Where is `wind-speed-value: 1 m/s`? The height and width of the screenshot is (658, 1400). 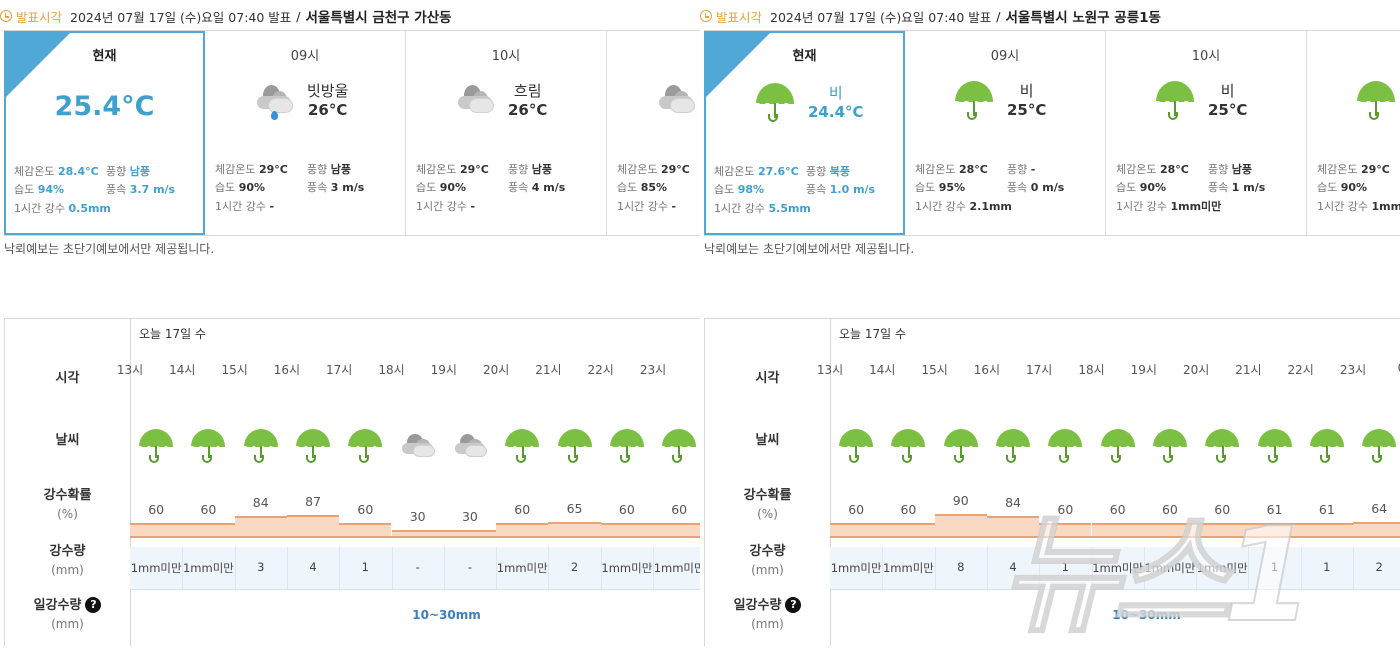 wind-speed-value: 1 m/s is located at coordinates (1248, 187).